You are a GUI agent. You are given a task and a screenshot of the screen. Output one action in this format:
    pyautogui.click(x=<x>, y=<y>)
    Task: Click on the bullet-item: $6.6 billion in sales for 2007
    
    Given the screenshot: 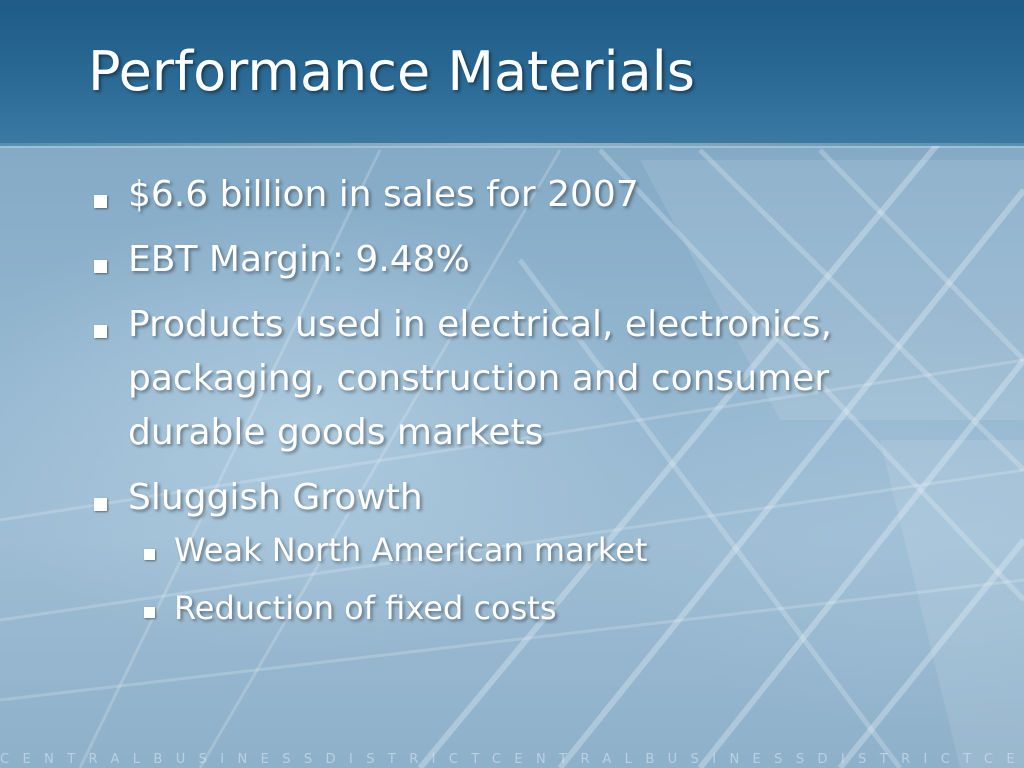 What is the action you would take?
    pyautogui.click(x=520, y=195)
    